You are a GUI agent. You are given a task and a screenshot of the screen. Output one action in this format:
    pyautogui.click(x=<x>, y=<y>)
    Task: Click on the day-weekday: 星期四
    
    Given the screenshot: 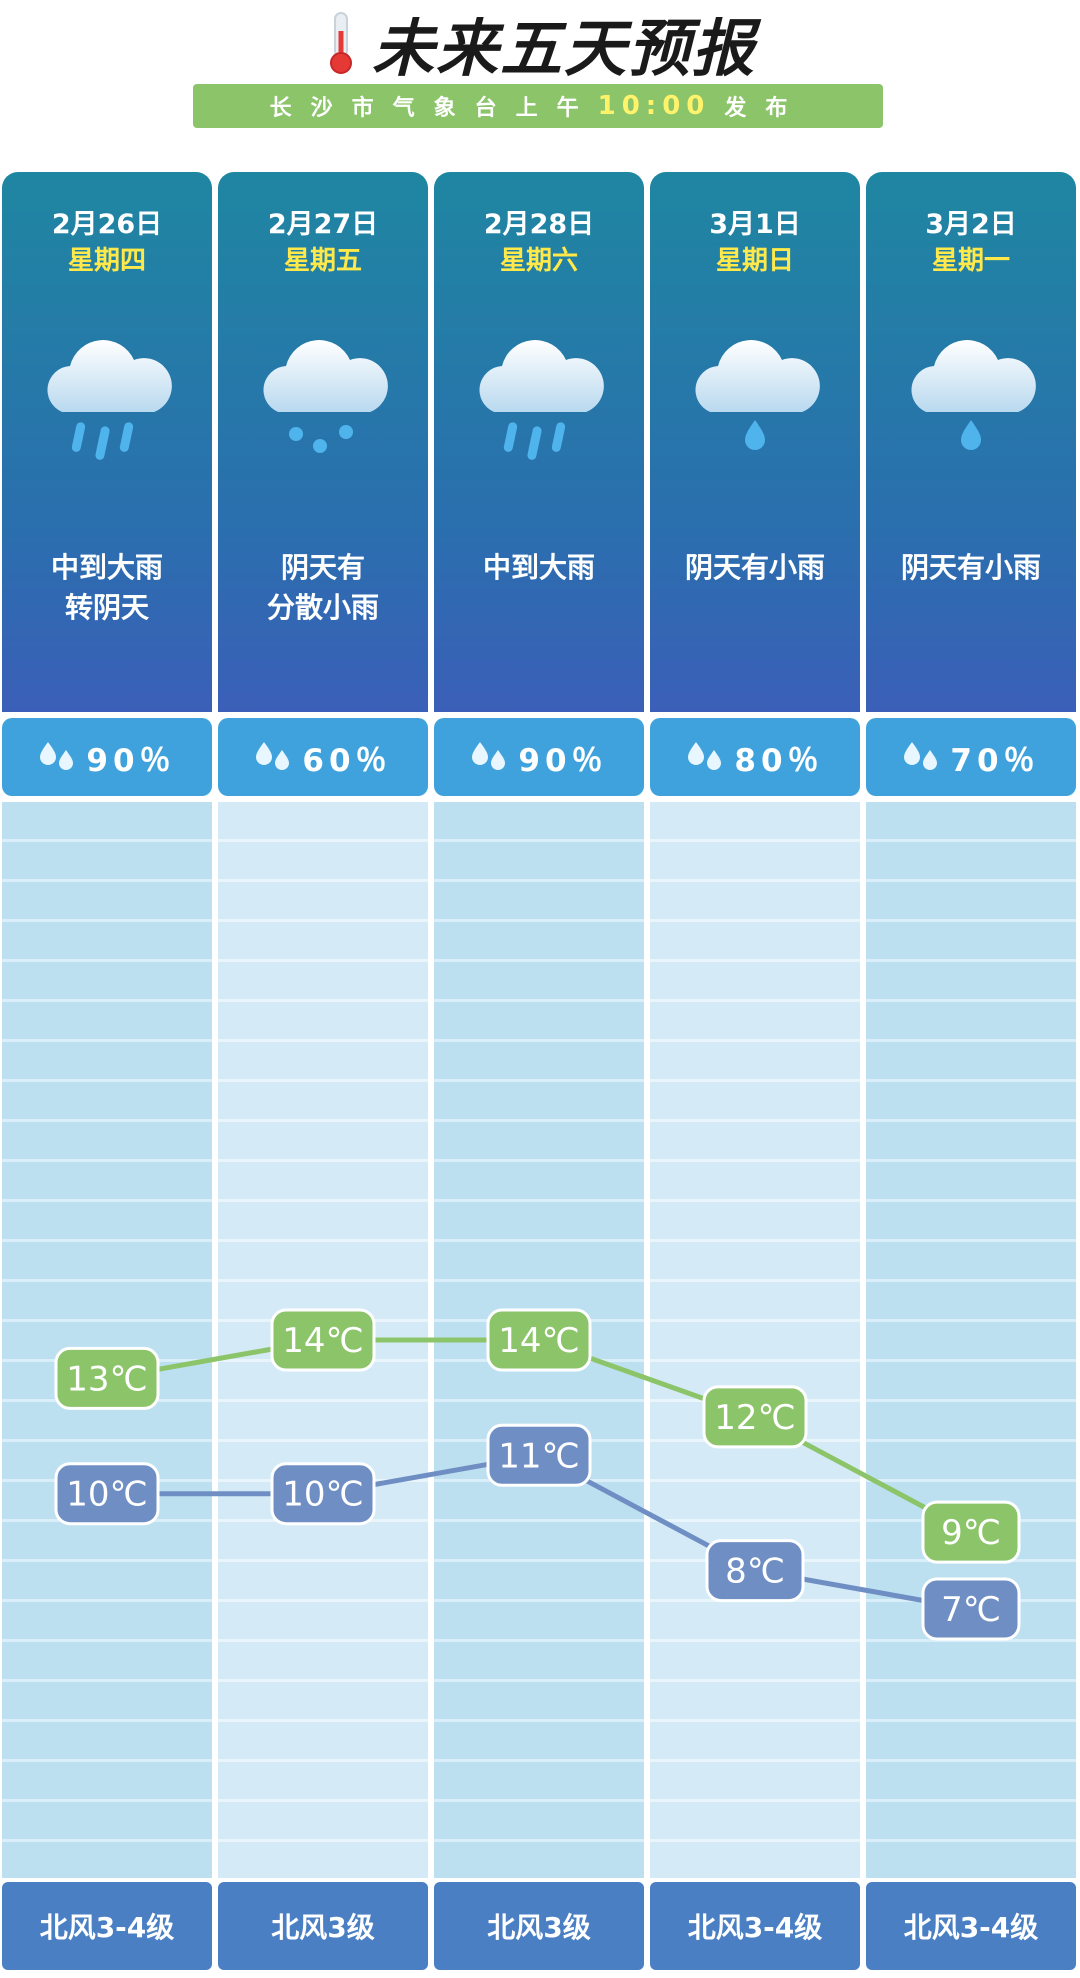 What is the action you would take?
    pyautogui.click(x=106, y=261)
    